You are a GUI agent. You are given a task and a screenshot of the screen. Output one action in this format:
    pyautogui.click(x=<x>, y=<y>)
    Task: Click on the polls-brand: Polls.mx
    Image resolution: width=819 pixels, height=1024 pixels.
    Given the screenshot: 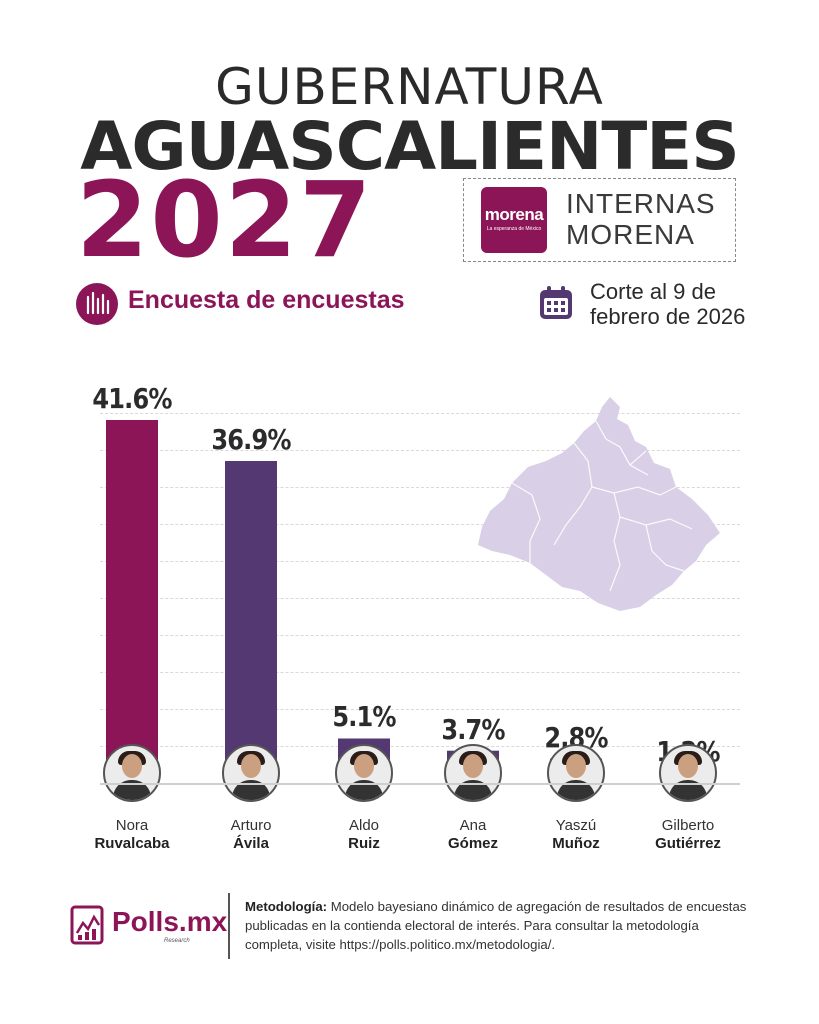 What is the action you would take?
    pyautogui.click(x=170, y=921)
    